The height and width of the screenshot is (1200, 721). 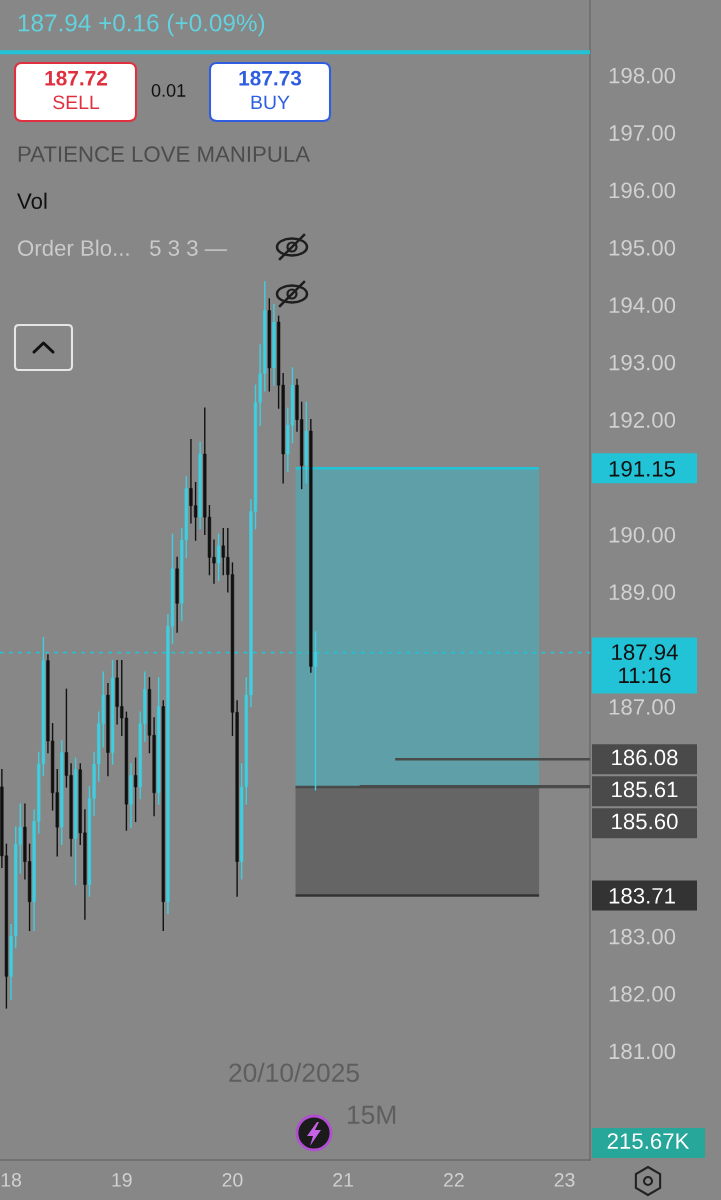 I want to click on y-tick-label: 198.00, so click(x=642, y=75).